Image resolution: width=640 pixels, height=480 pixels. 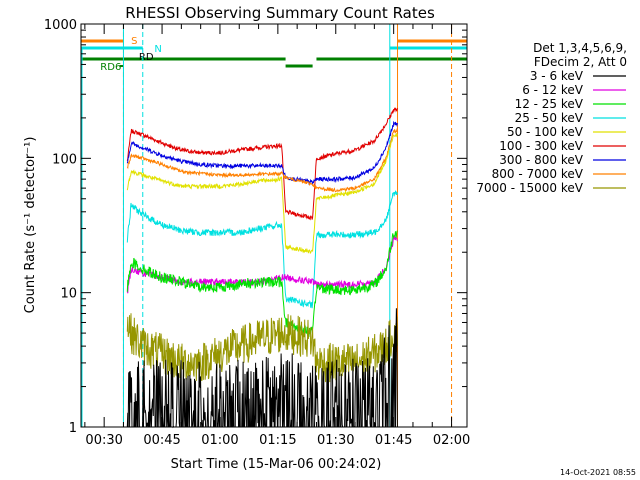 What do you see at coordinates (541, 146) in the screenshot?
I see `legend-label: 100 - 300 keV` at bounding box center [541, 146].